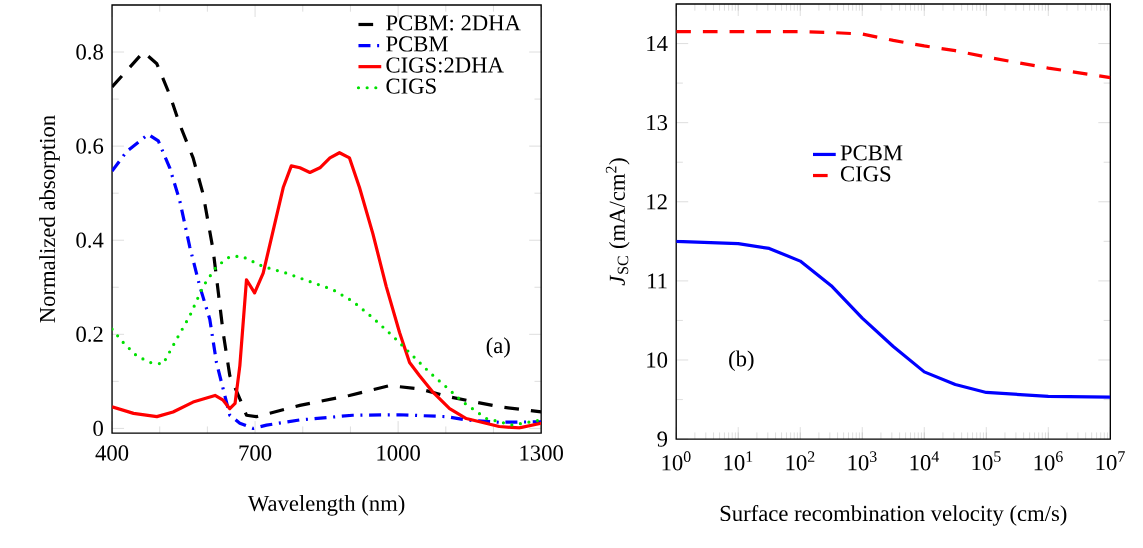 The width and height of the screenshot is (1143, 548). Describe the element at coordinates (398, 453) in the screenshot. I see `x-tick-label: 1000` at that location.